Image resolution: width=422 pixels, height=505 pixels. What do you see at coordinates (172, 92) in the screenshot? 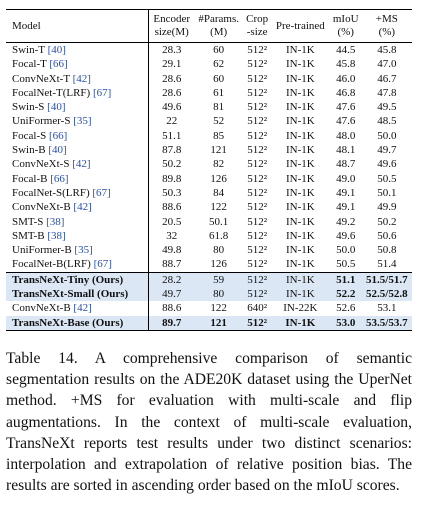
I see `value-cell: 28.6` at bounding box center [172, 92].